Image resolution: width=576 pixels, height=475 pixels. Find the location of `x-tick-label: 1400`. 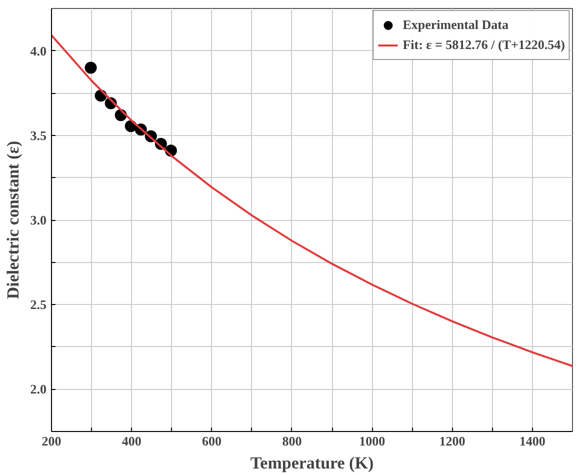

x-tick-label: 1400 is located at coordinates (532, 441).